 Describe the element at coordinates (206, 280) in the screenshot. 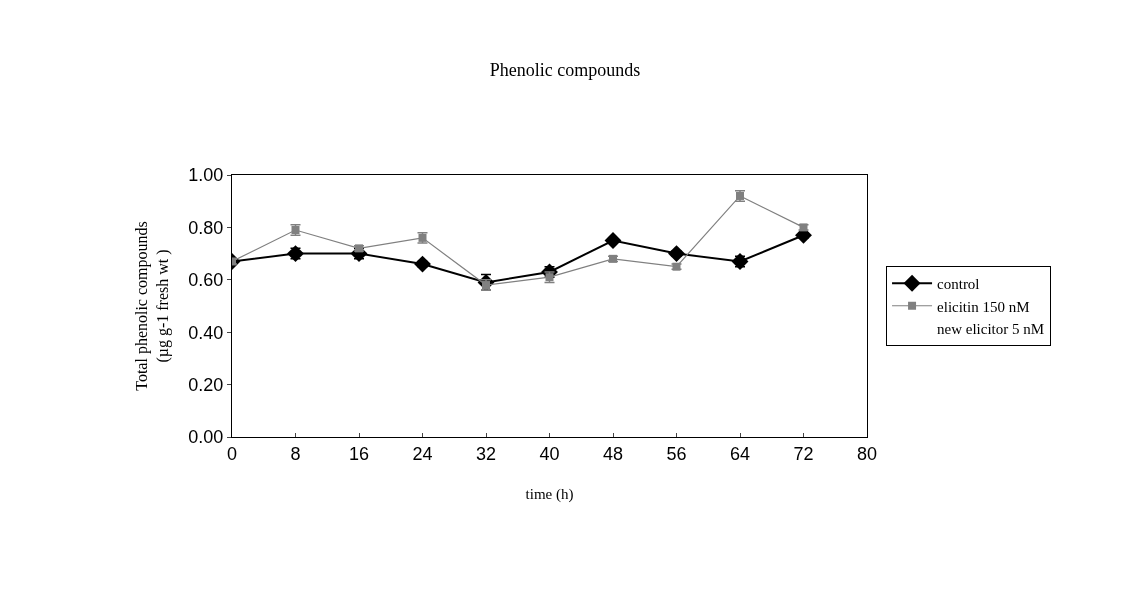

I see `y-tick-label: 0.60` at that location.